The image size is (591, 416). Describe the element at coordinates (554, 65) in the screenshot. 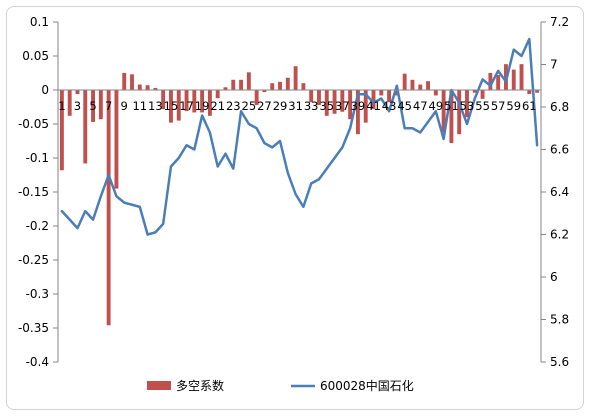

I see `right-axis-tick-label: 7` at that location.